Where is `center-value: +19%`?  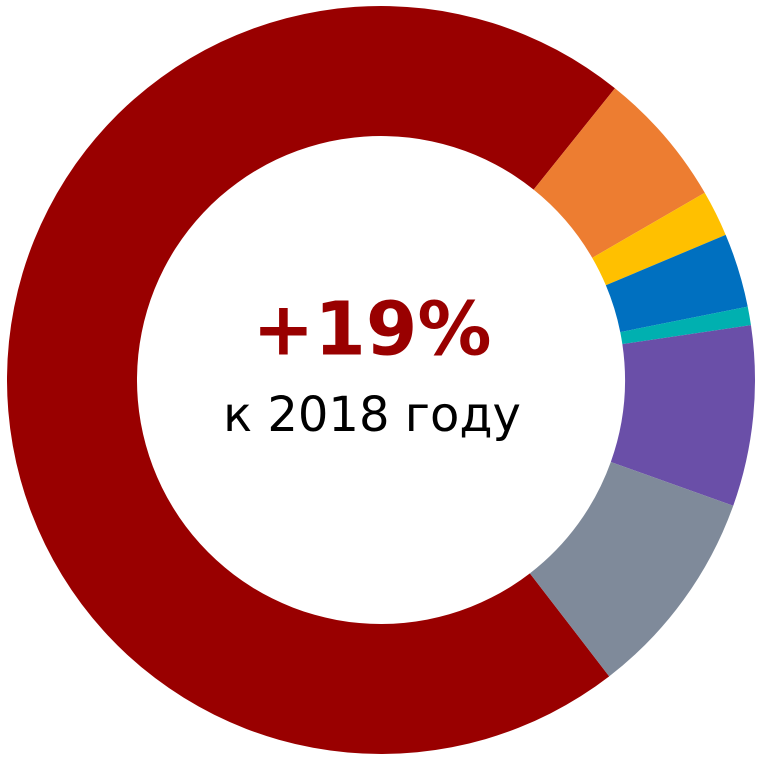 center-value: +19% is located at coordinates (371, 330).